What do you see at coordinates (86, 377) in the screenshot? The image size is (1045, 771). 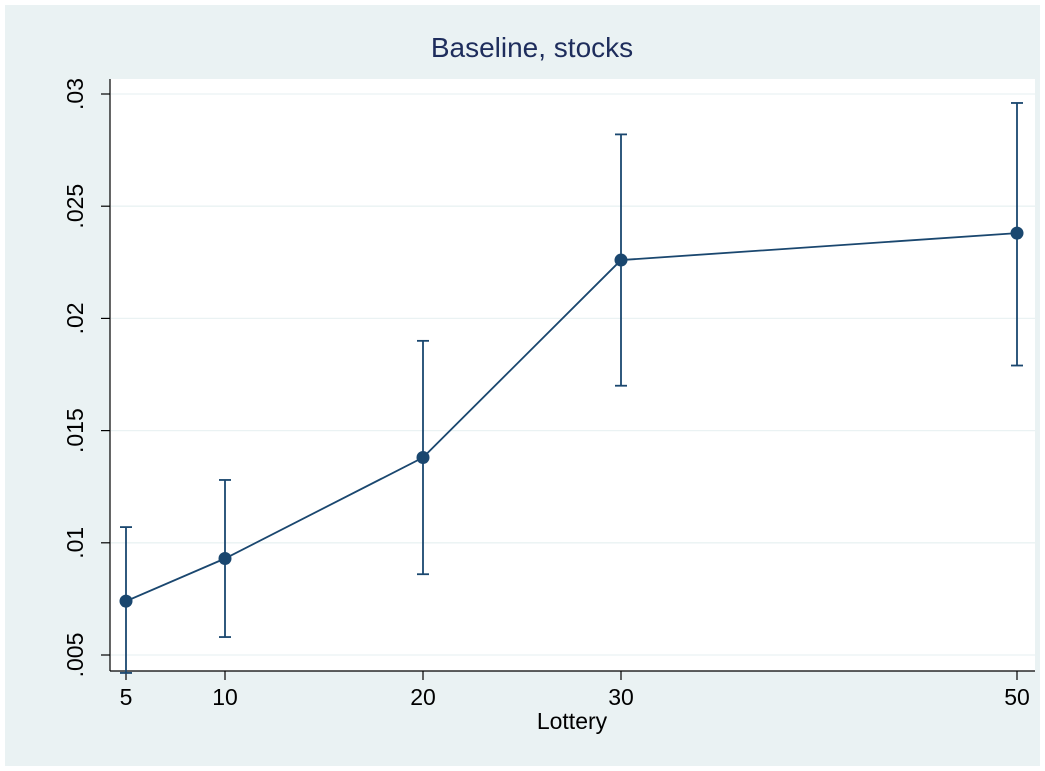 I see `y-ticks: .005 .01 .015 .02 .025 .03` at bounding box center [86, 377].